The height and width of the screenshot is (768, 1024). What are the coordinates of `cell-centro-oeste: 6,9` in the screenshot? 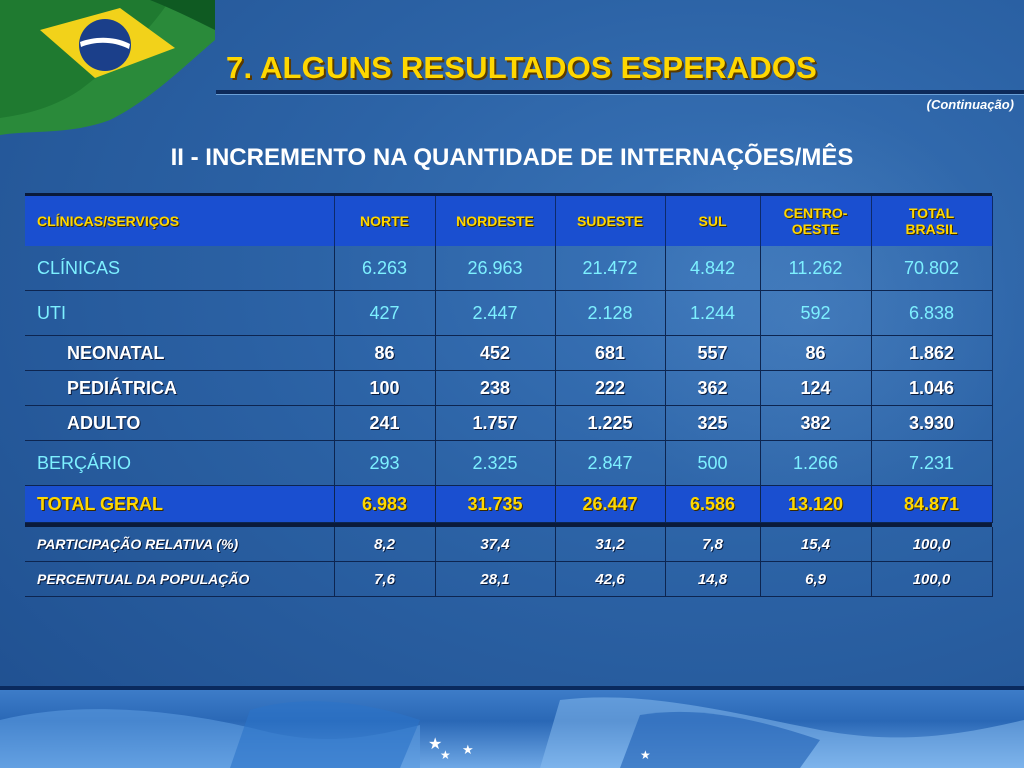 It's located at (816, 579).